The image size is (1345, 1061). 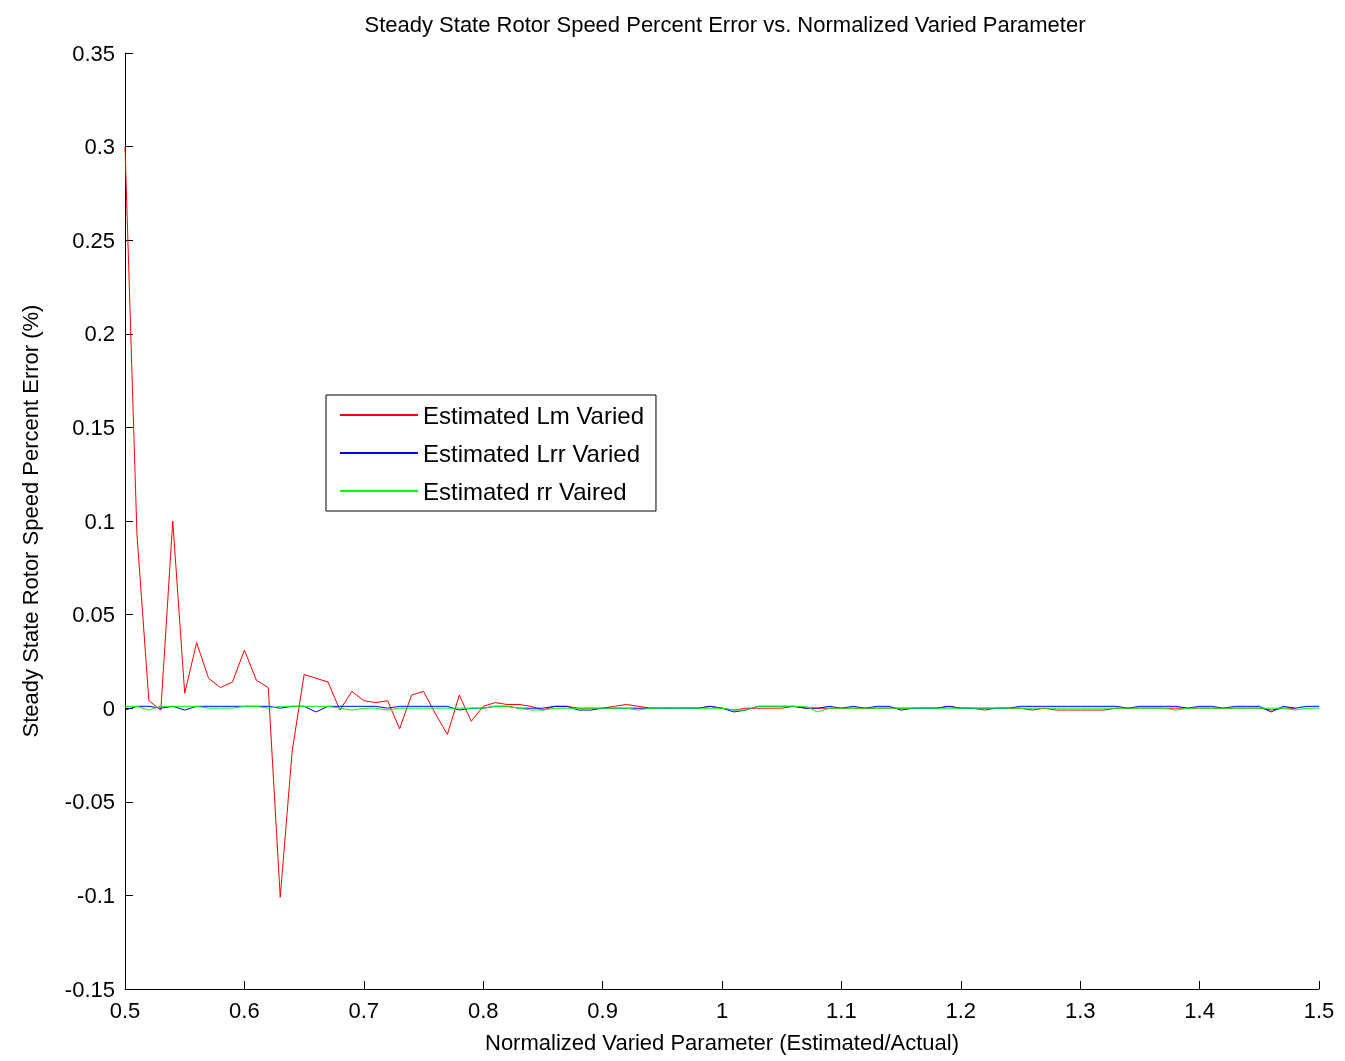 I want to click on y-tick-label: 0.35, so click(x=93, y=53).